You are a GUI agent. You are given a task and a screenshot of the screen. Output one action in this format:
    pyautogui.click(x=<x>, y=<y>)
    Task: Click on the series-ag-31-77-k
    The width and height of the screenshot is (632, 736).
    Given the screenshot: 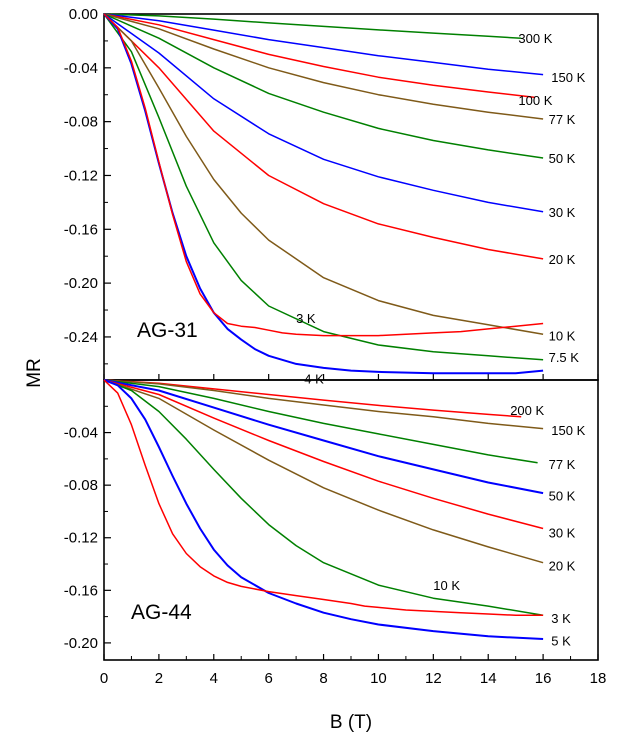 What is the action you would take?
    pyautogui.click(x=323, y=66)
    